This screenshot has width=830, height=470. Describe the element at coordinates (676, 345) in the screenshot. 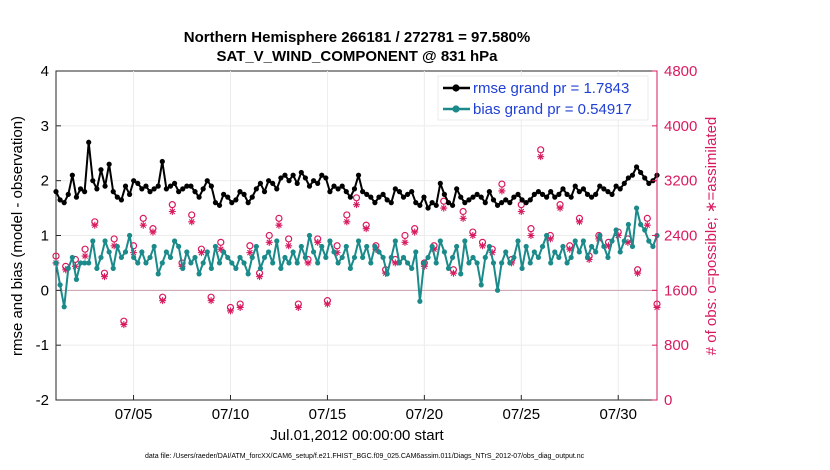

I see `right-tick-label: 800` at that location.